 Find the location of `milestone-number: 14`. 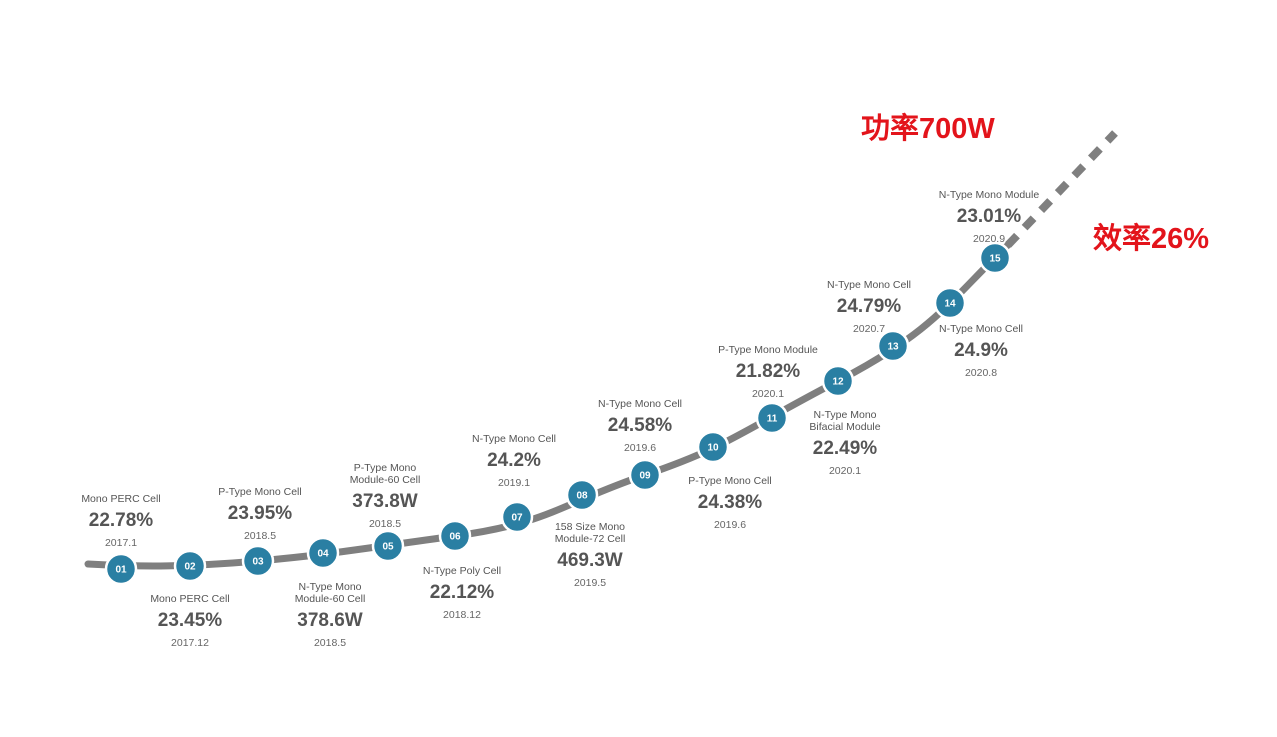

milestone-number: 14 is located at coordinates (950, 304).